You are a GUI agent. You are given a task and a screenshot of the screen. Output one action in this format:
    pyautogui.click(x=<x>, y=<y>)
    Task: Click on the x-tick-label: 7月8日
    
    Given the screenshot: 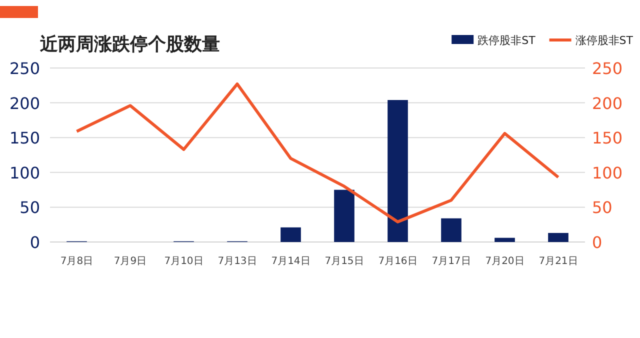 What is the action you would take?
    pyautogui.click(x=77, y=261)
    